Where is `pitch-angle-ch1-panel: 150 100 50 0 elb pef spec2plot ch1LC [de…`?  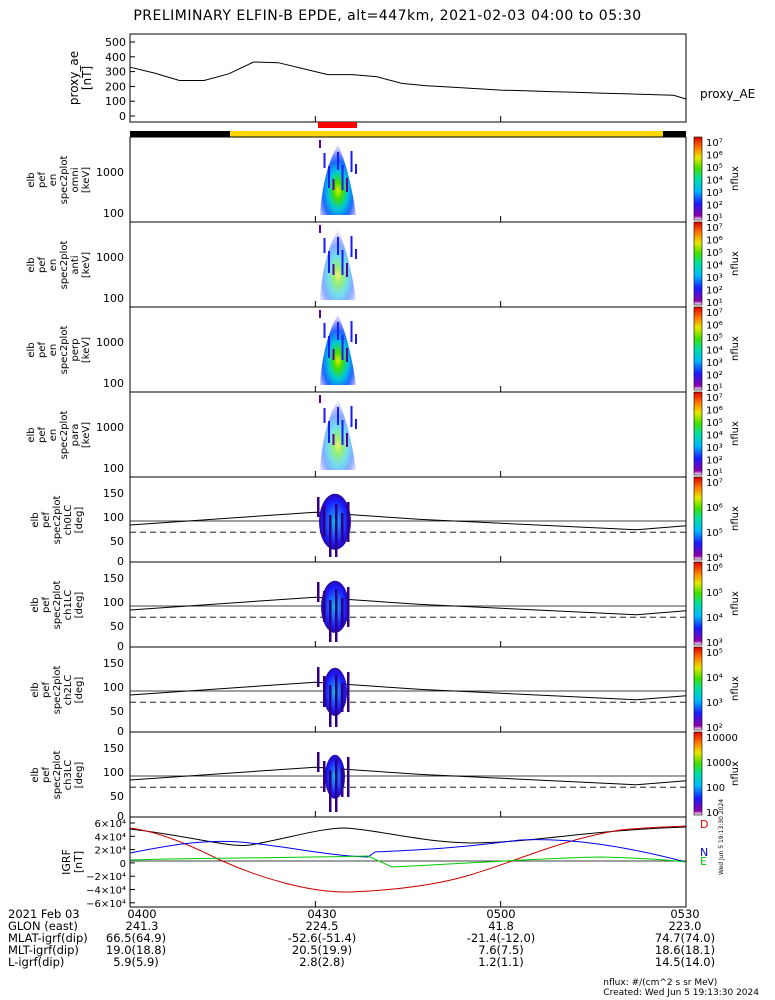
pitch-angle-ch1-panel: 150 100 50 0 elb pef spec2plot ch1LC [de… is located at coordinates (358, 607).